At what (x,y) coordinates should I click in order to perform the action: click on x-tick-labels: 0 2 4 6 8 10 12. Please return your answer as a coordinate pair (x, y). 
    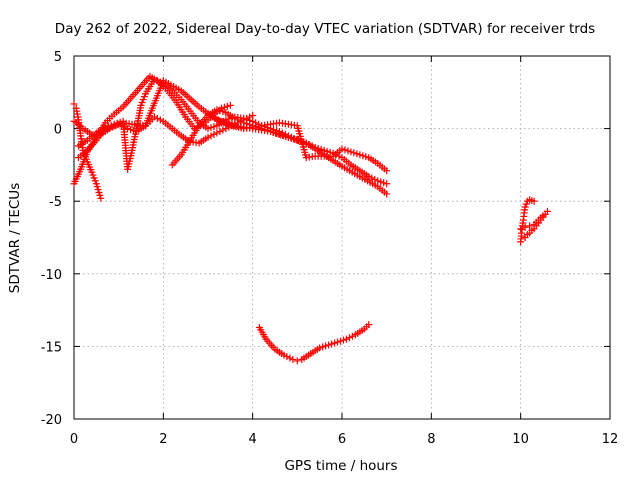
    Looking at the image, I should click on (344, 439).